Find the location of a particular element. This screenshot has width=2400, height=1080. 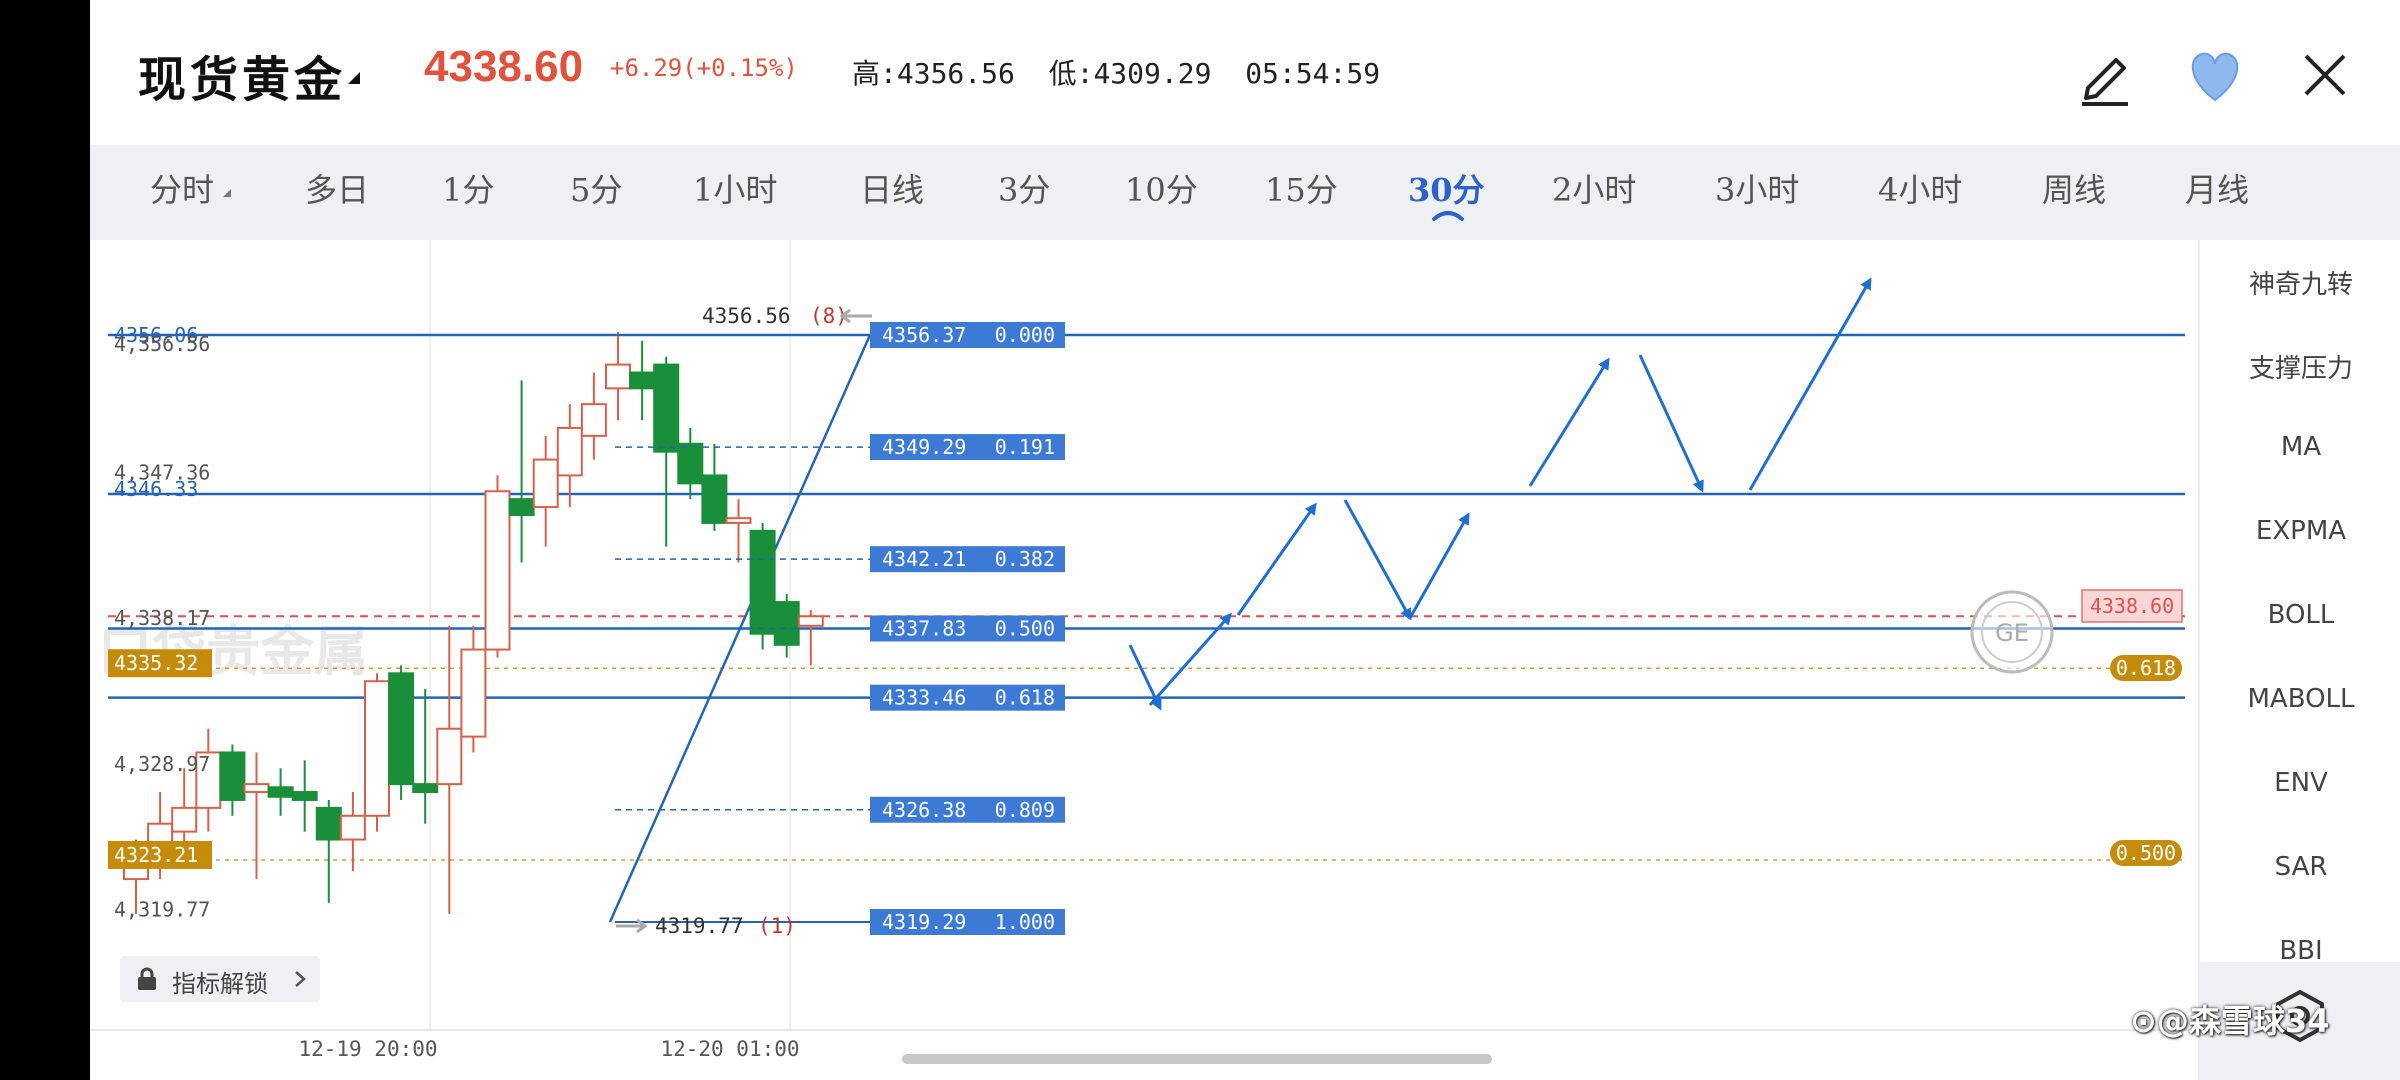

tab-monthly: 月线 is located at coordinates (2217, 190).